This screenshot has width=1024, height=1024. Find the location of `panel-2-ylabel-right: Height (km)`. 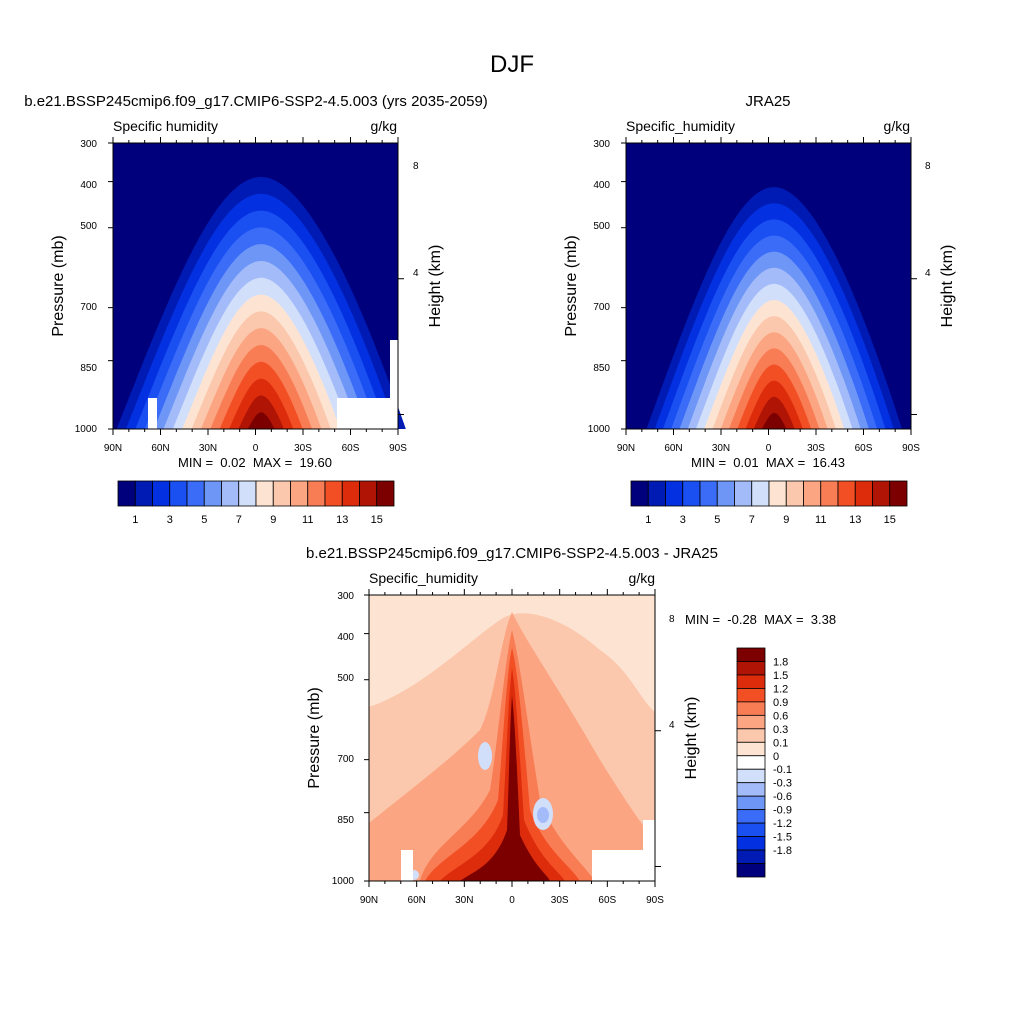

panel-2-ylabel-right: Height (km) is located at coordinates (947, 286).